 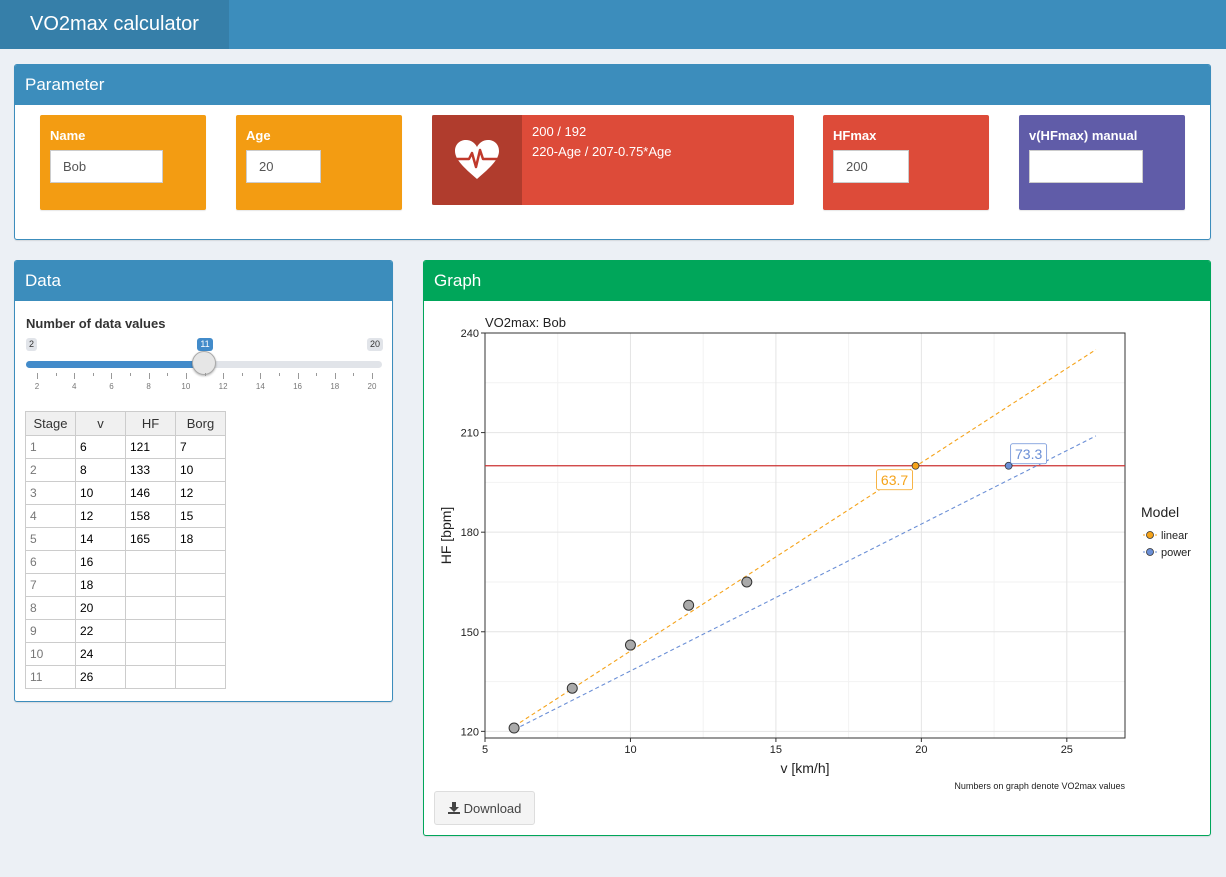 What do you see at coordinates (283, 166) in the screenshot?
I see `age-input` at bounding box center [283, 166].